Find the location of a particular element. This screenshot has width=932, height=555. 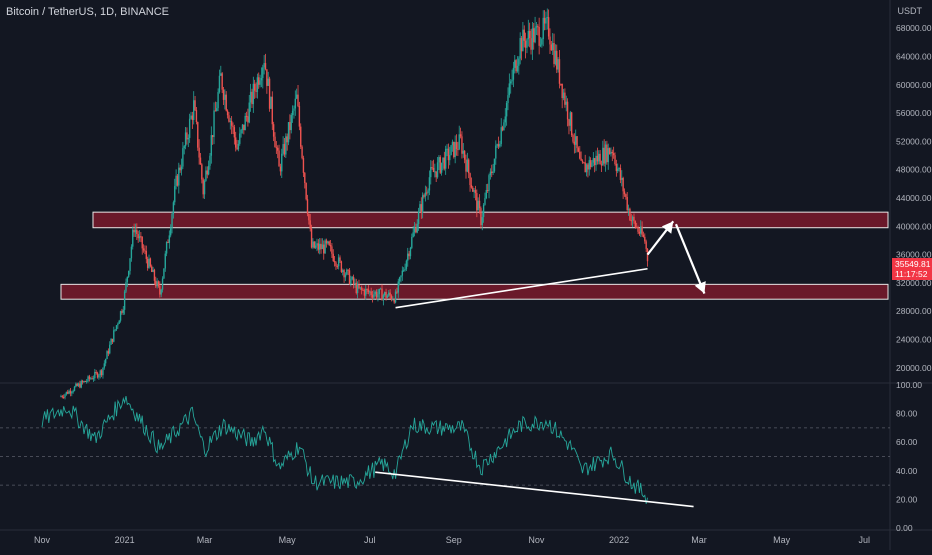

price-tick-label: 32000.00 is located at coordinates (914, 283).